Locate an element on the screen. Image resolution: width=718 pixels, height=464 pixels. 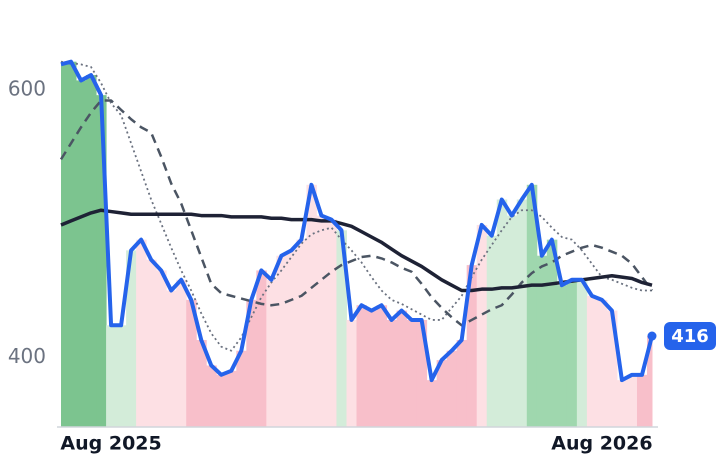
last-value-dot is located at coordinates (652, 336).